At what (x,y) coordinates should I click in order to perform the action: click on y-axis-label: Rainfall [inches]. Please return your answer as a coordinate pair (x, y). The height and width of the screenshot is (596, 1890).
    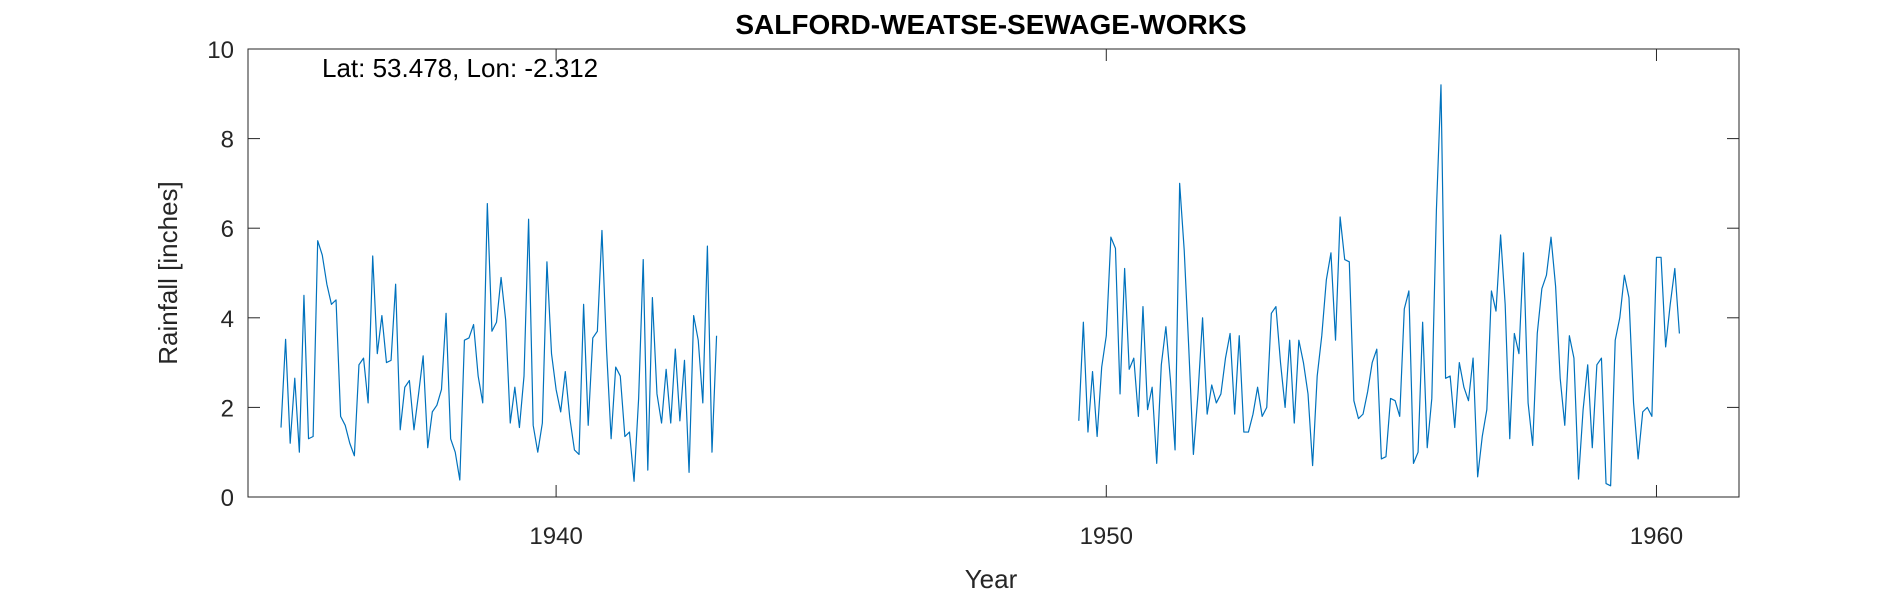
    Looking at the image, I should click on (168, 273).